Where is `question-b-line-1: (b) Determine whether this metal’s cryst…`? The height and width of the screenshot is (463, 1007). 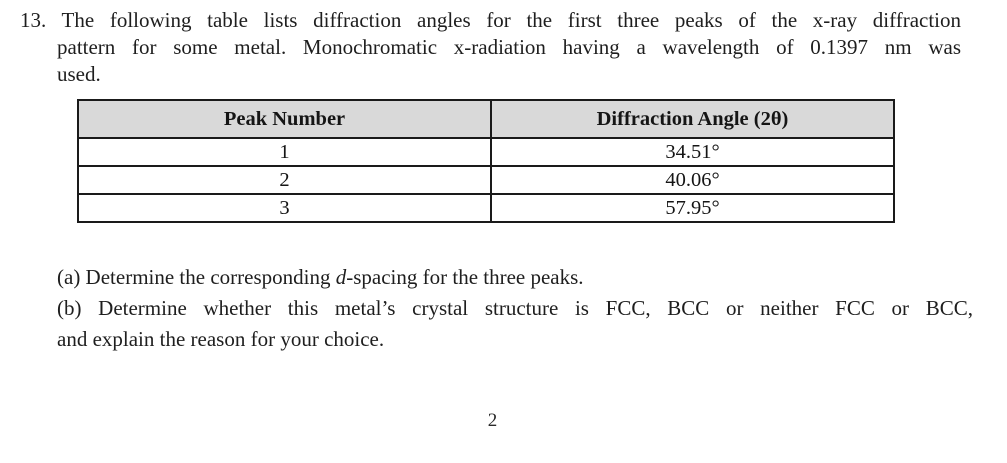 question-b-line-1: (b) Determine whether this metal’s cryst… is located at coordinates (515, 308).